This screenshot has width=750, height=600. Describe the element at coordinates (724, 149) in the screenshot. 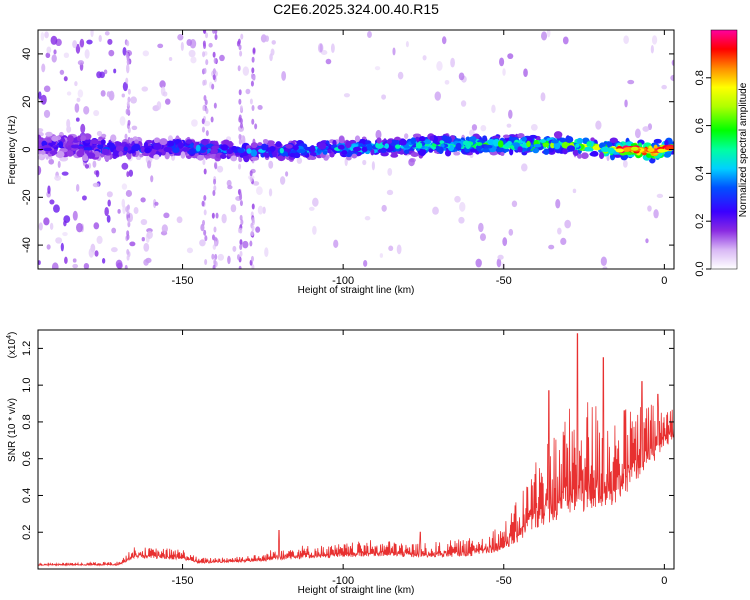

I see `colorbar-gradient` at that location.